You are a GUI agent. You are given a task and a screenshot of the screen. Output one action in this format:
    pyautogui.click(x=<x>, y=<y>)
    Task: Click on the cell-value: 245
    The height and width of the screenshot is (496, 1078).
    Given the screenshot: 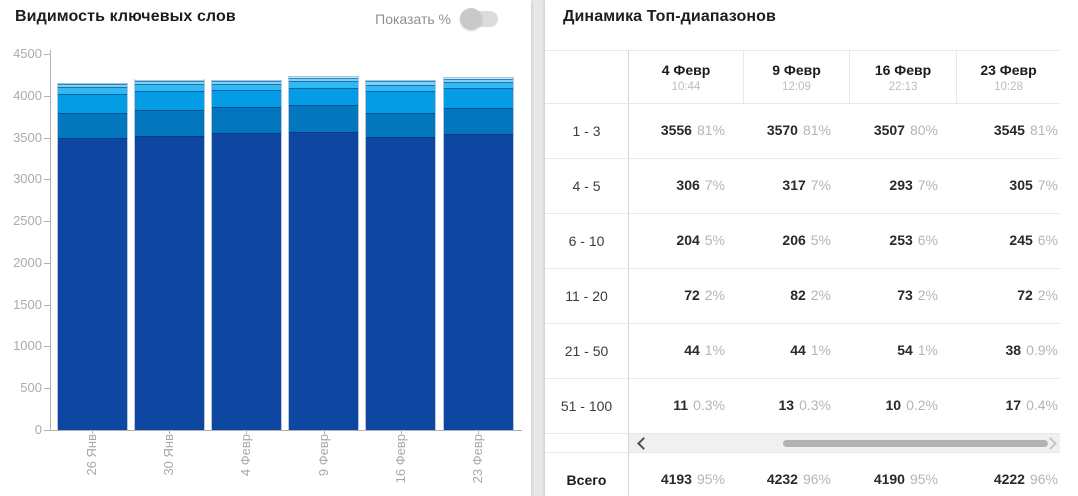 What is the action you would take?
    pyautogui.click(x=1021, y=240)
    